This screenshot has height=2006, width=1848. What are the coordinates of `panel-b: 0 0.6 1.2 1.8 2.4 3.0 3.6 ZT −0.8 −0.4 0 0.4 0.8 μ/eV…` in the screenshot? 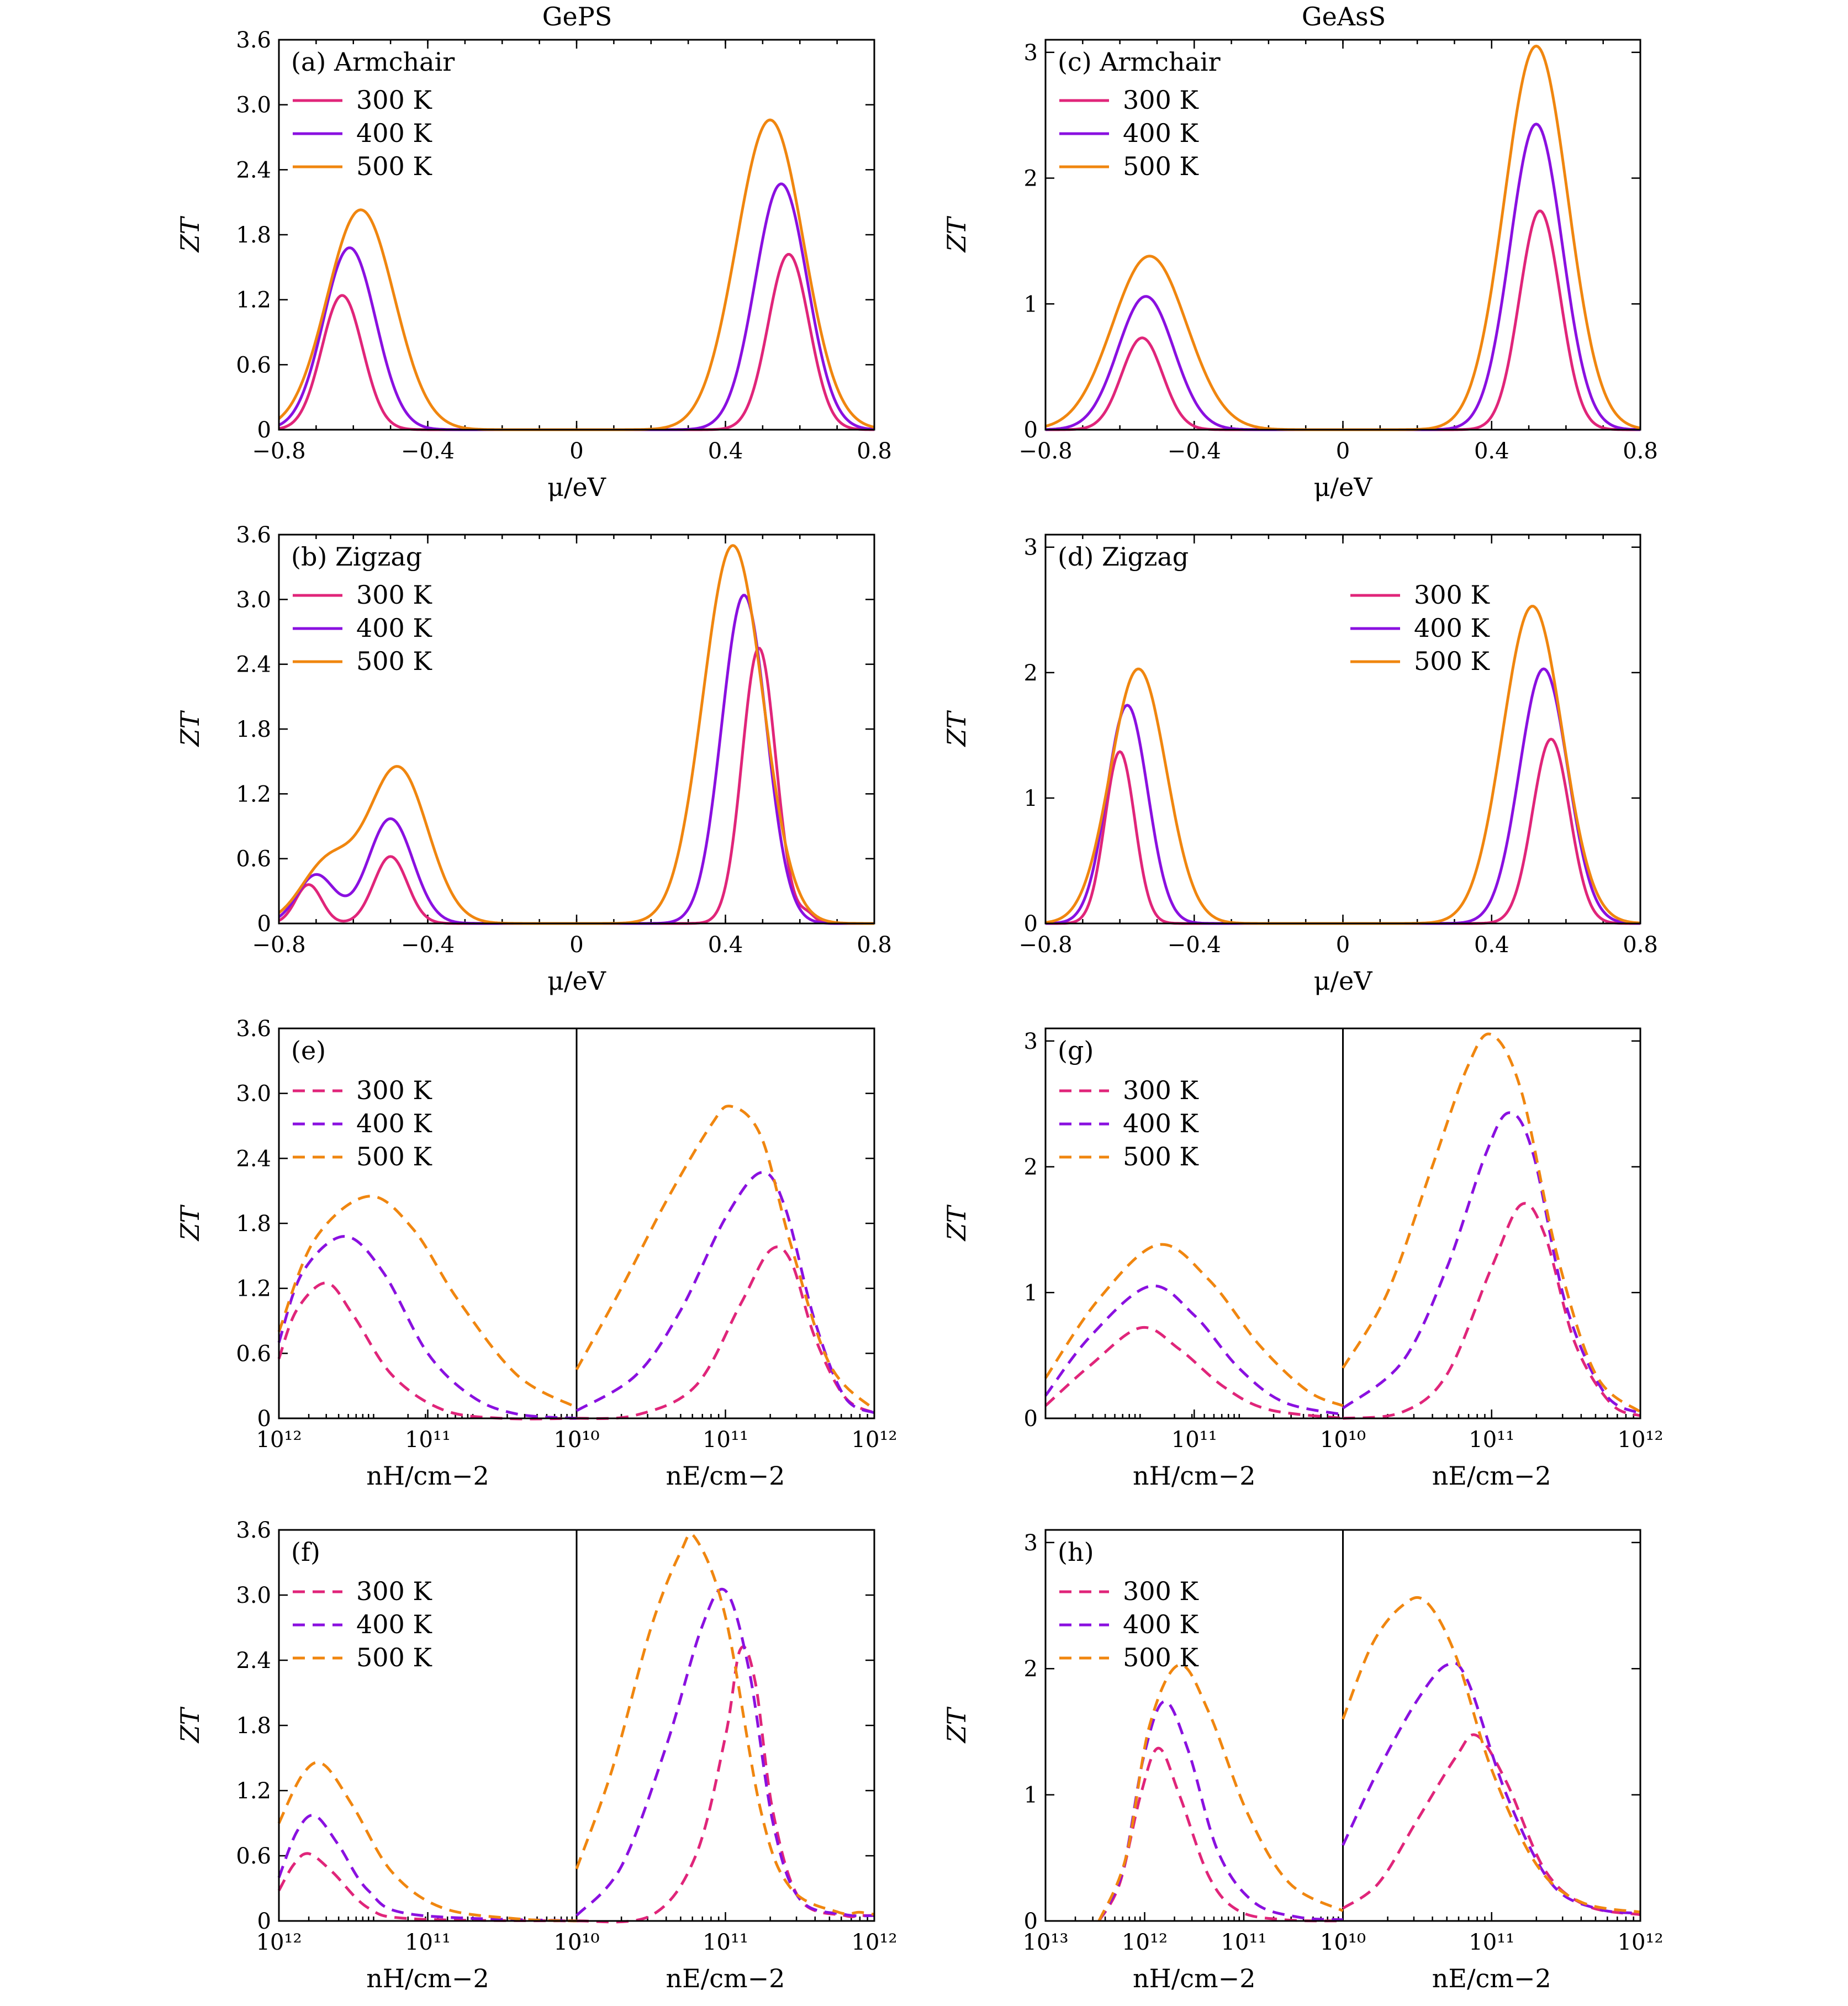 It's located at (533, 759).